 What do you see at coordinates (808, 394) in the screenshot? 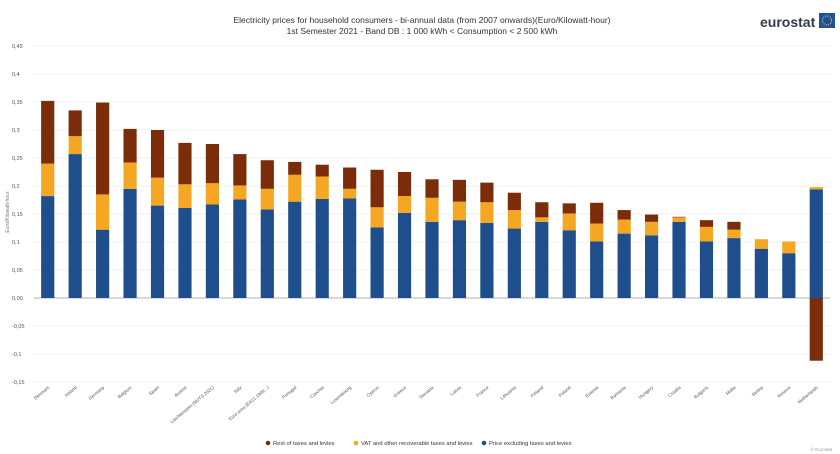
I see `x-tick-label: Netherlands` at bounding box center [808, 394].